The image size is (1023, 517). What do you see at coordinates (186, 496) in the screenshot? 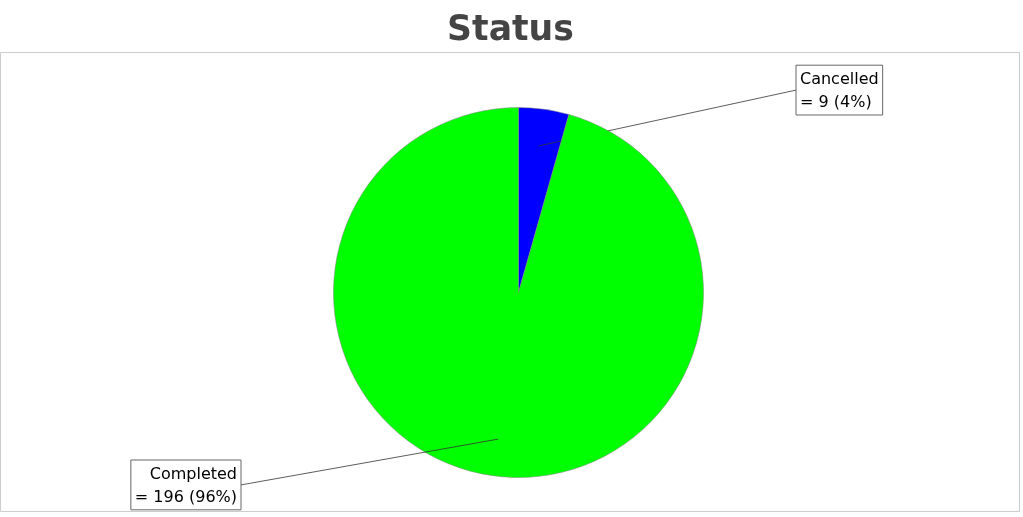
I see `data-label: = 196 (96%)` at bounding box center [186, 496].